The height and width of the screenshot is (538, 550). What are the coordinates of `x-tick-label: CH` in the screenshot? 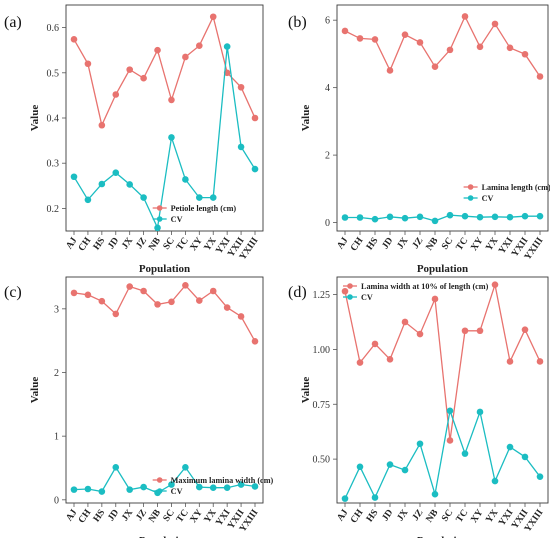 It's located at (85, 516).